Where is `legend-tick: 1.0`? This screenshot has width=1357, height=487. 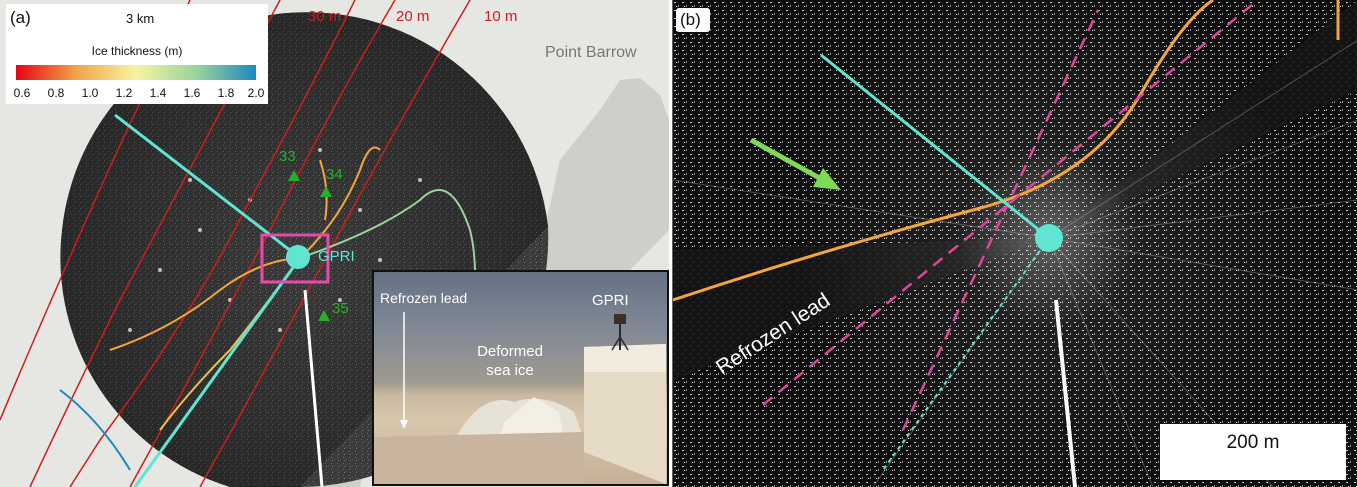
legend-tick: 1.0 is located at coordinates (90, 93).